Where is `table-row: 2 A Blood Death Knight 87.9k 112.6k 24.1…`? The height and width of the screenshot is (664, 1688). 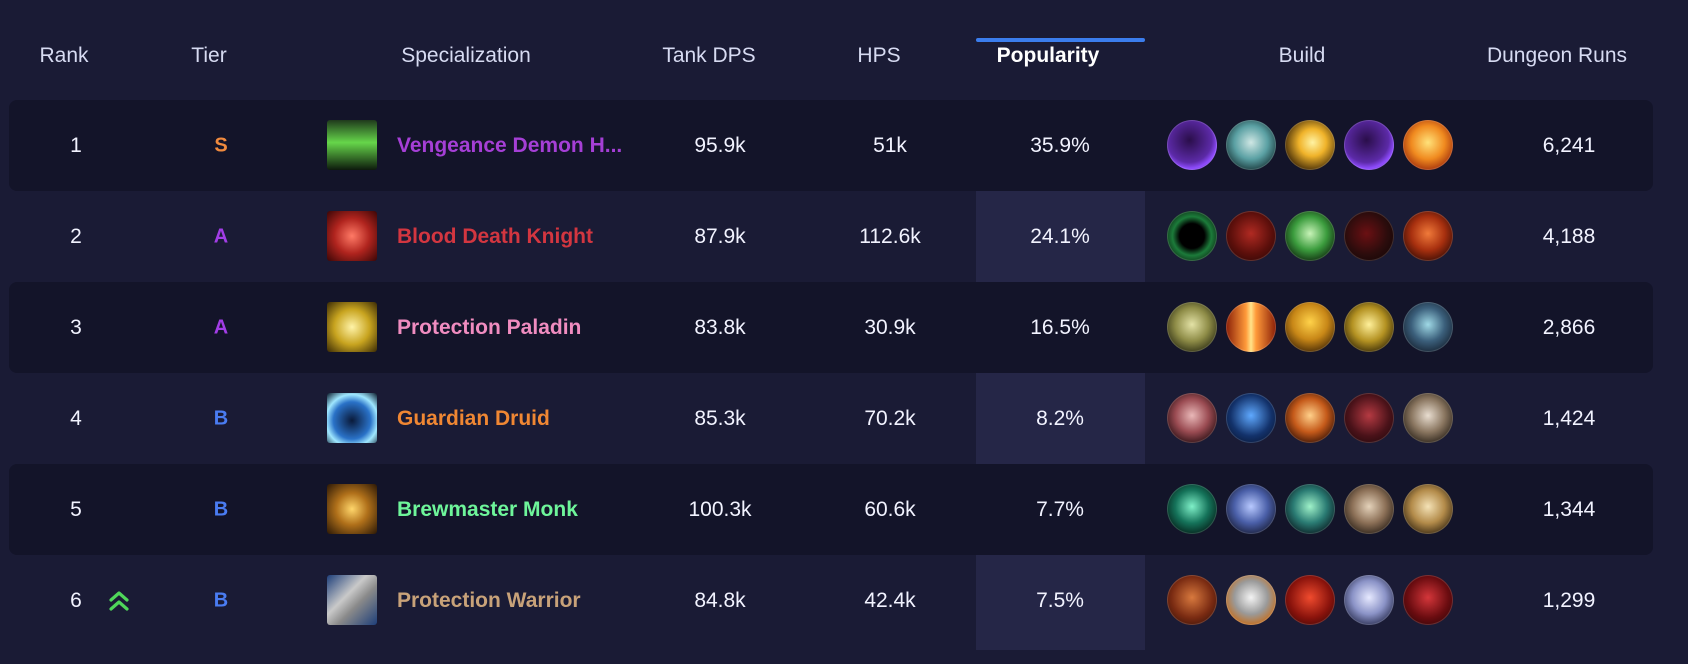
table-row: 2 A Blood Death Knight 87.9k 112.6k 24.1… is located at coordinates (831, 236).